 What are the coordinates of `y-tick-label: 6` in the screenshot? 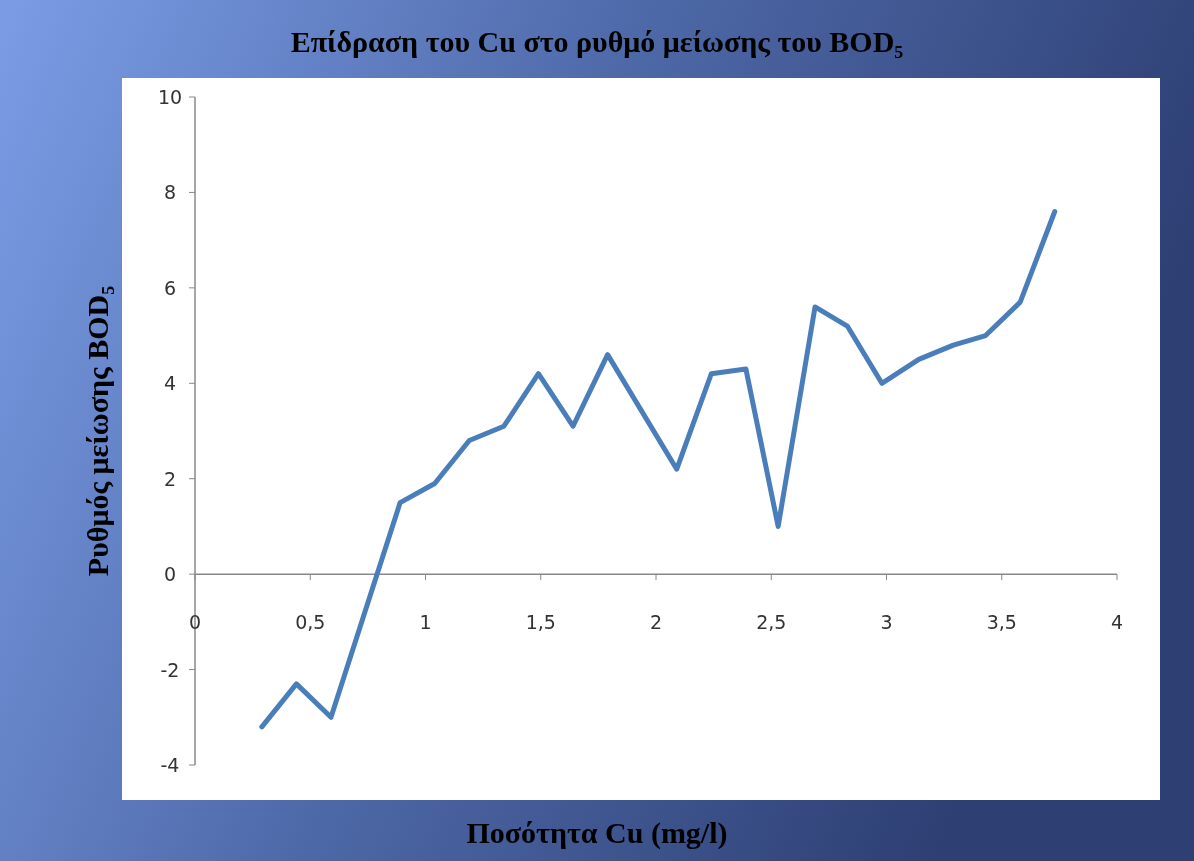 It's located at (170, 287).